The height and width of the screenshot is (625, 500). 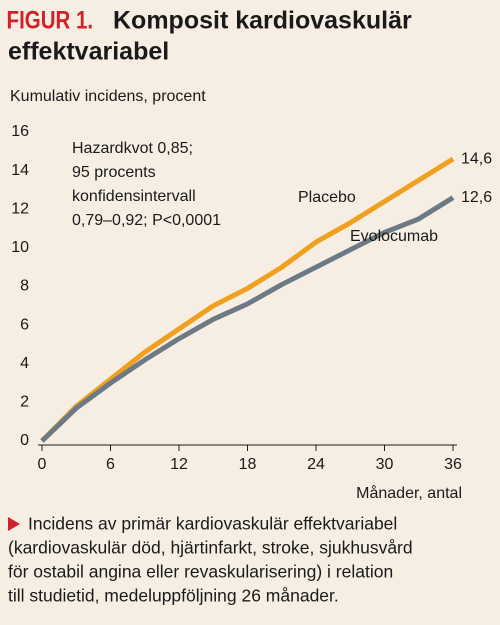 I want to click on y-tick-label: 14, so click(x=20, y=170).